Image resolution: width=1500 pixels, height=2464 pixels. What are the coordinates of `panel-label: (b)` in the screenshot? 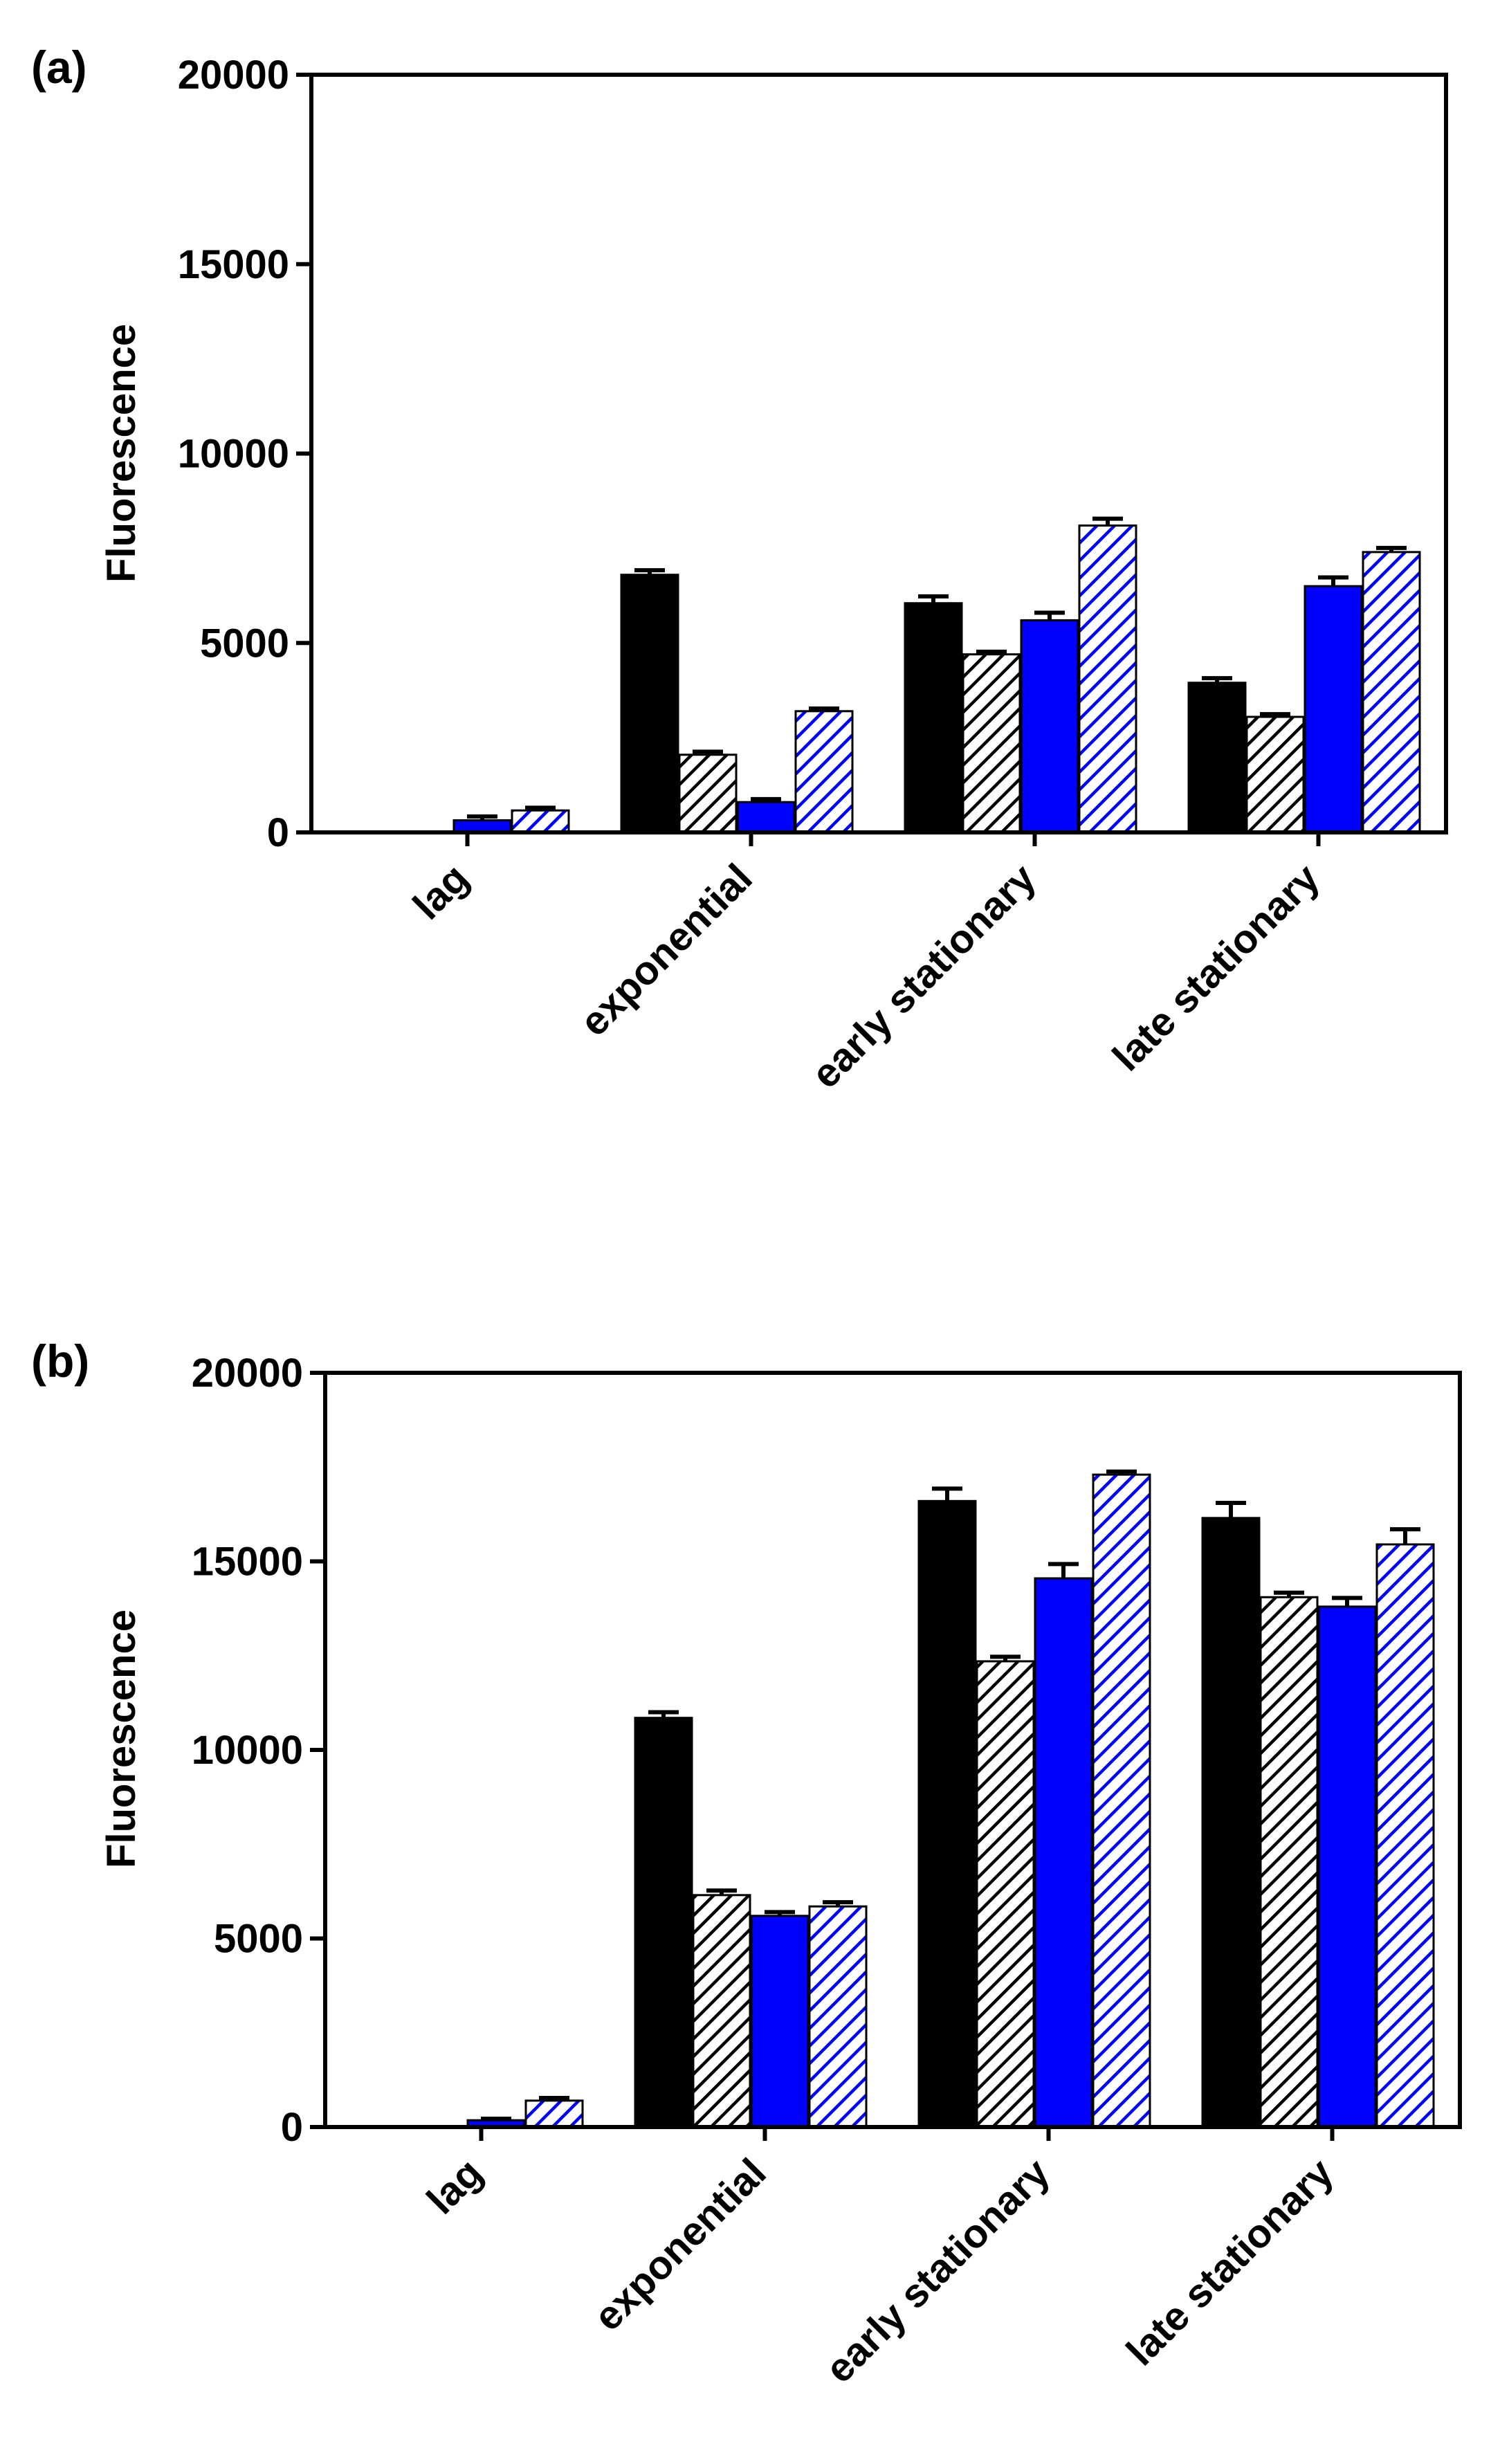 It's located at (60, 1361).